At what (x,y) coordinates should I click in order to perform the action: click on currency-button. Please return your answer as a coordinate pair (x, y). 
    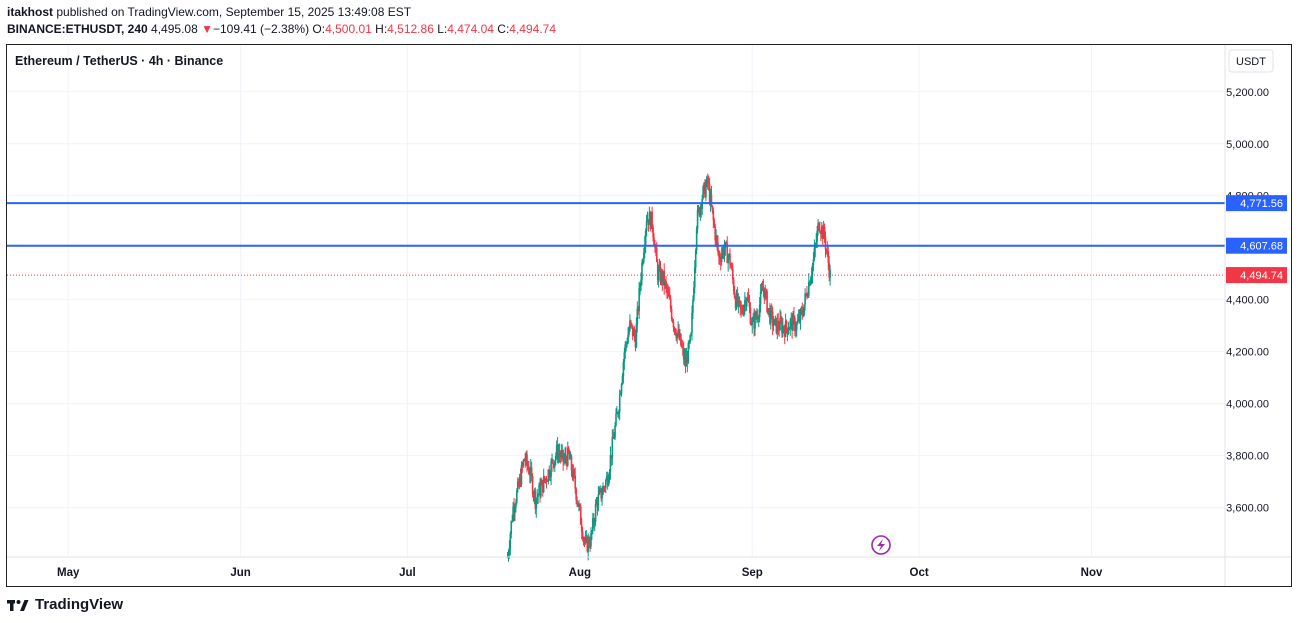
    Looking at the image, I should click on (1251, 61).